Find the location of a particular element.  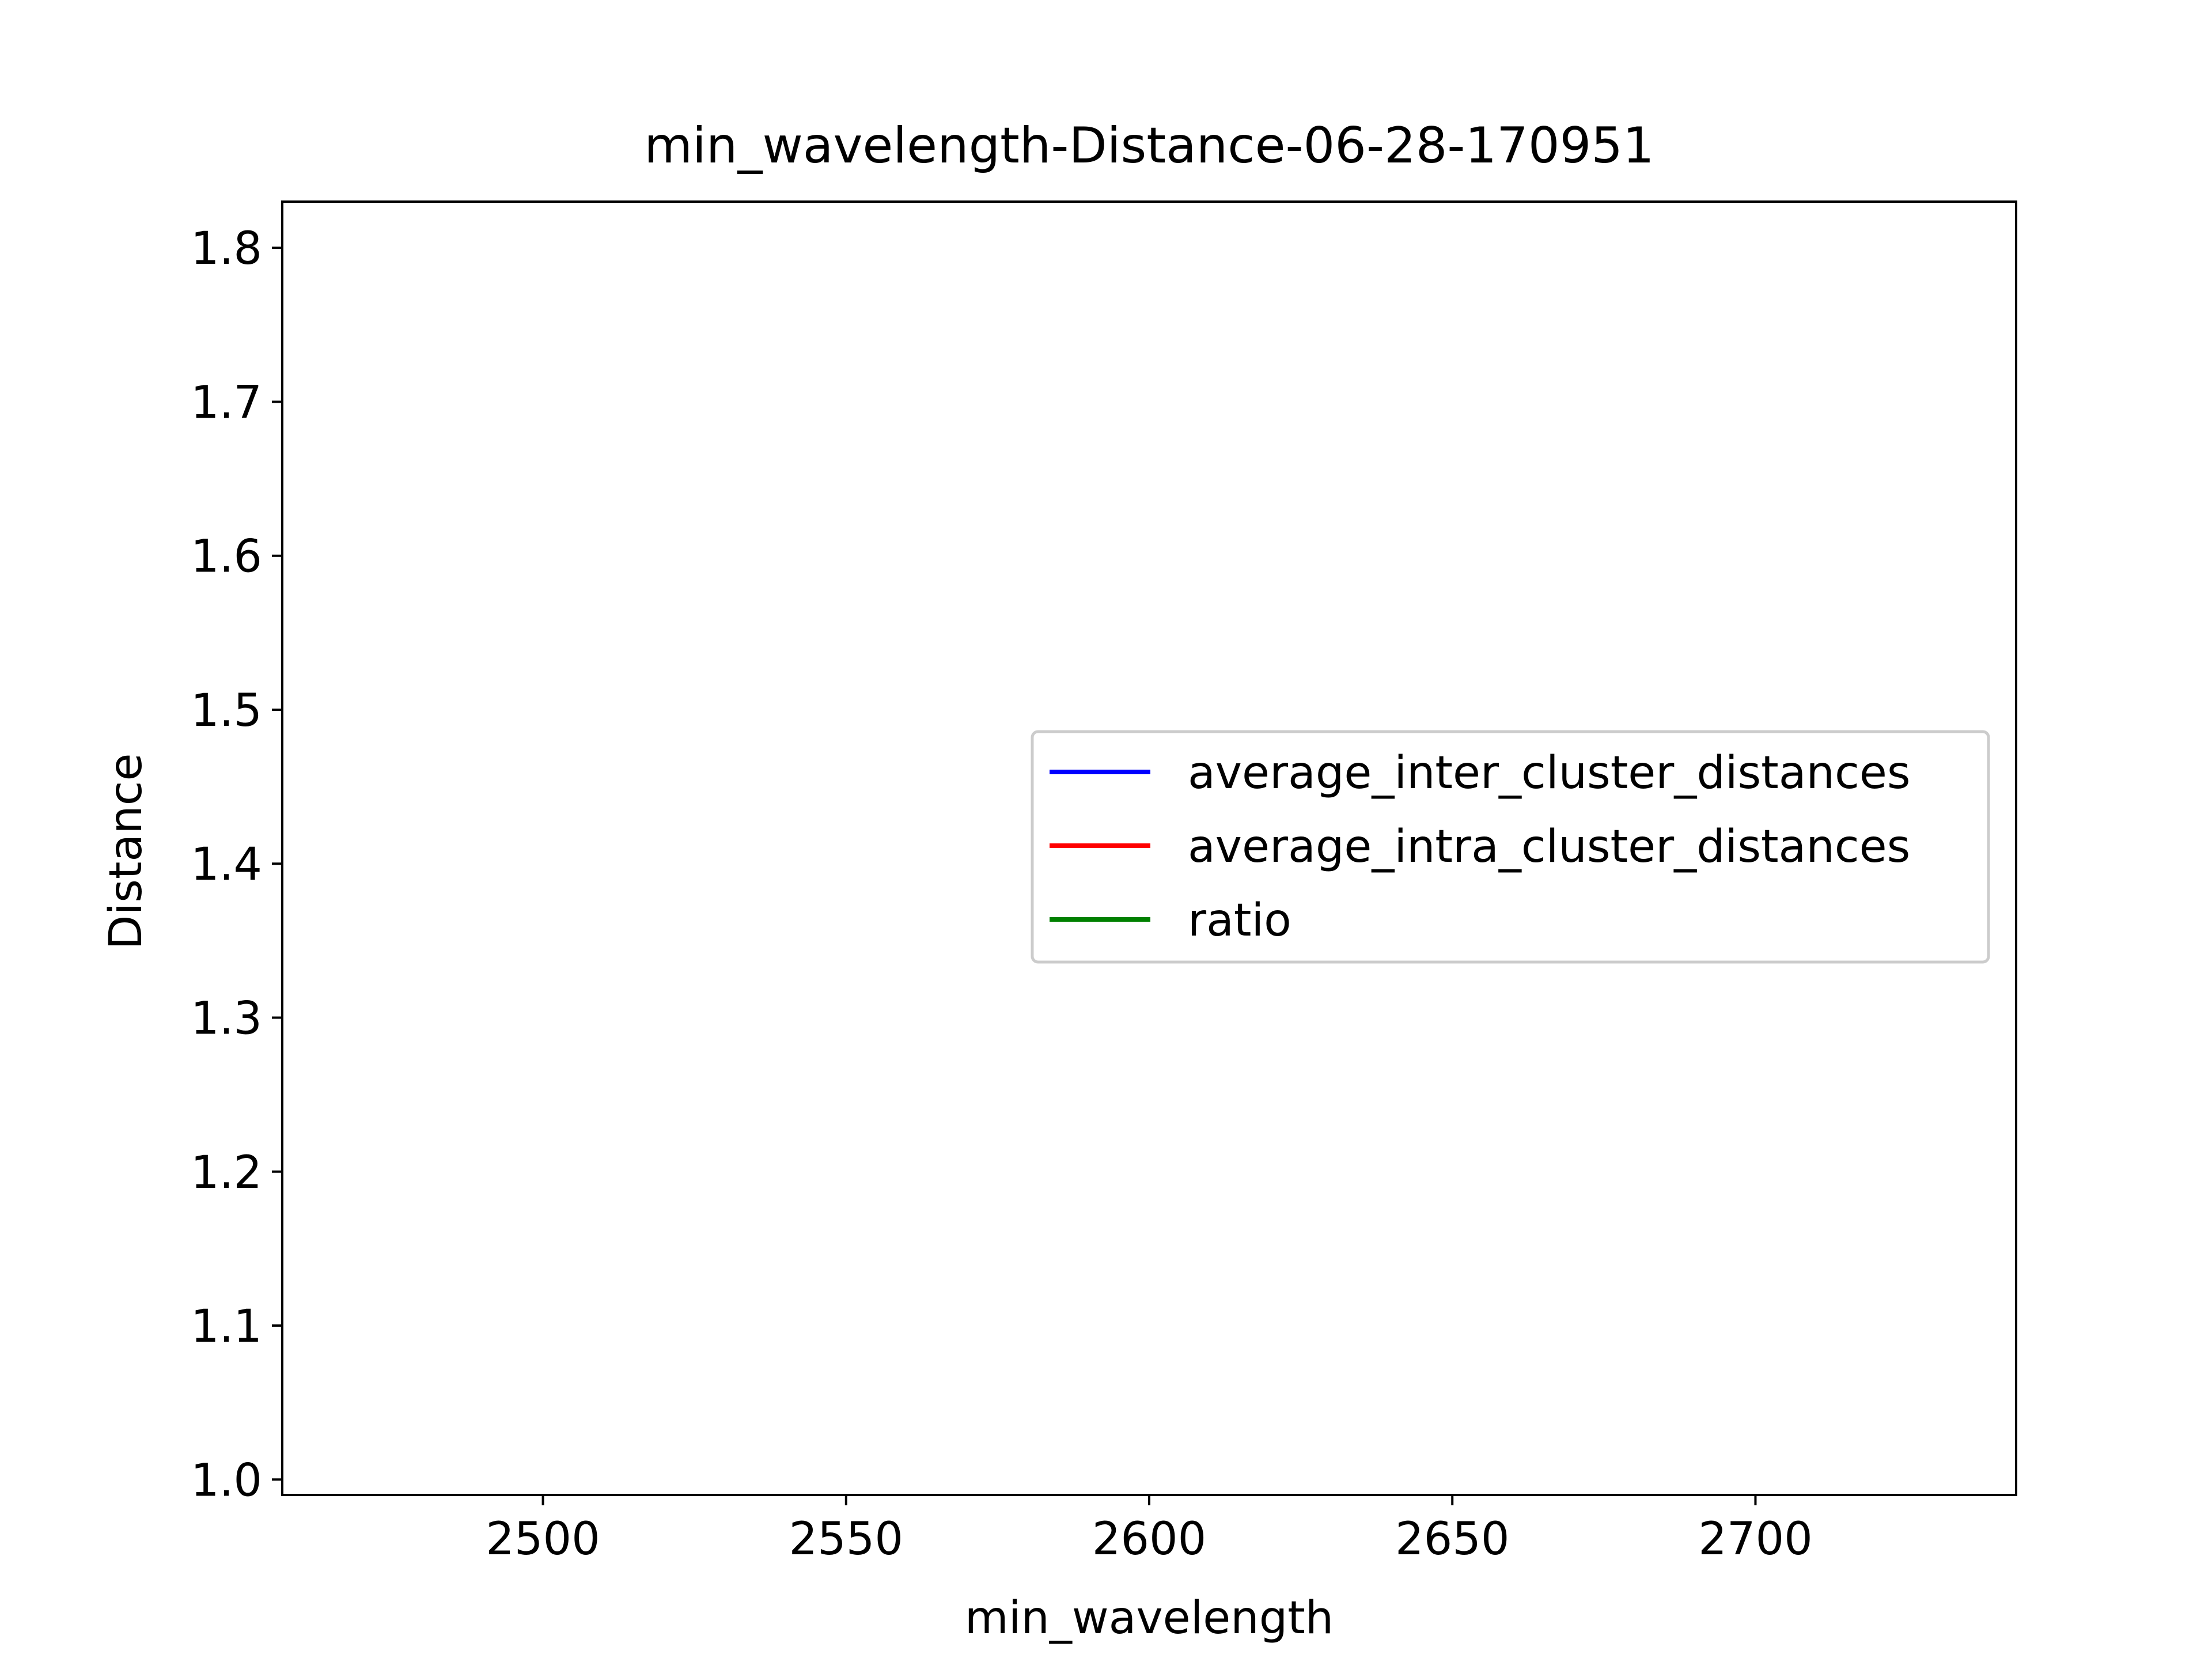

y-axis: 1.0 1.1 1.2 1.3 1.4 1.5 1.6 1.7 1.8 is located at coordinates (236, 865).